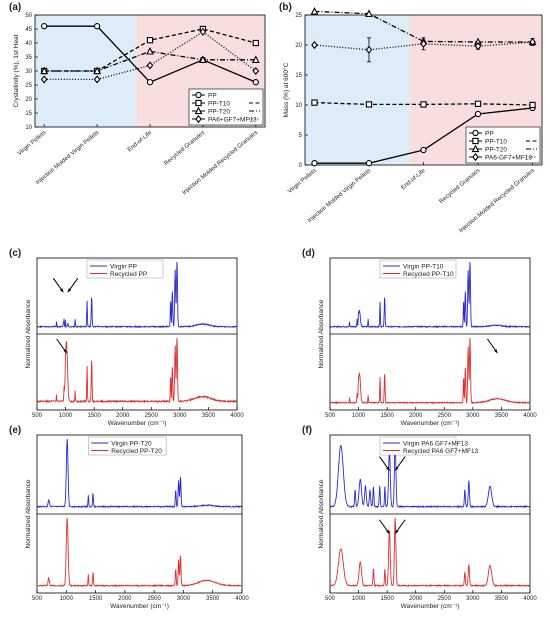  I want to click on panel-3-chart, so click(430, 334).